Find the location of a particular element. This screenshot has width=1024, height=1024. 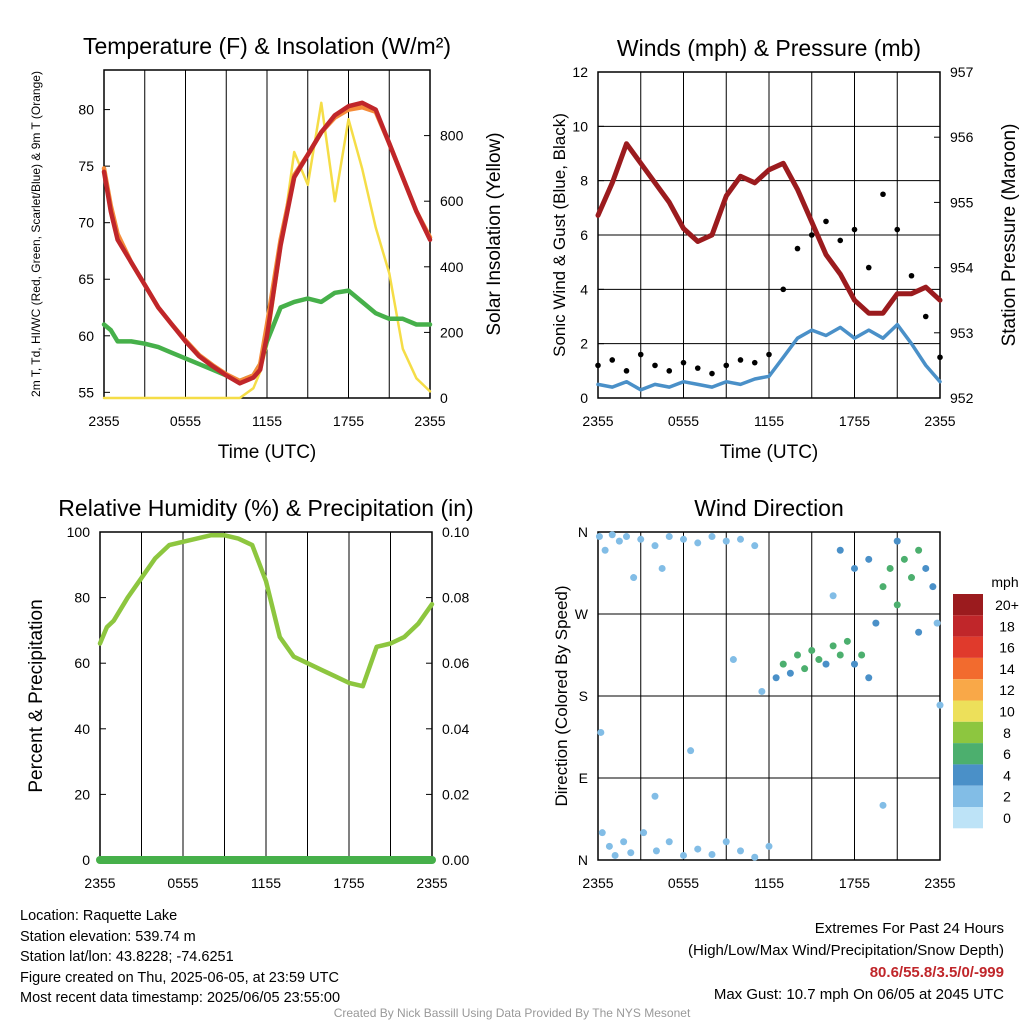

legend-label-9: 2 is located at coordinates (1007, 797).